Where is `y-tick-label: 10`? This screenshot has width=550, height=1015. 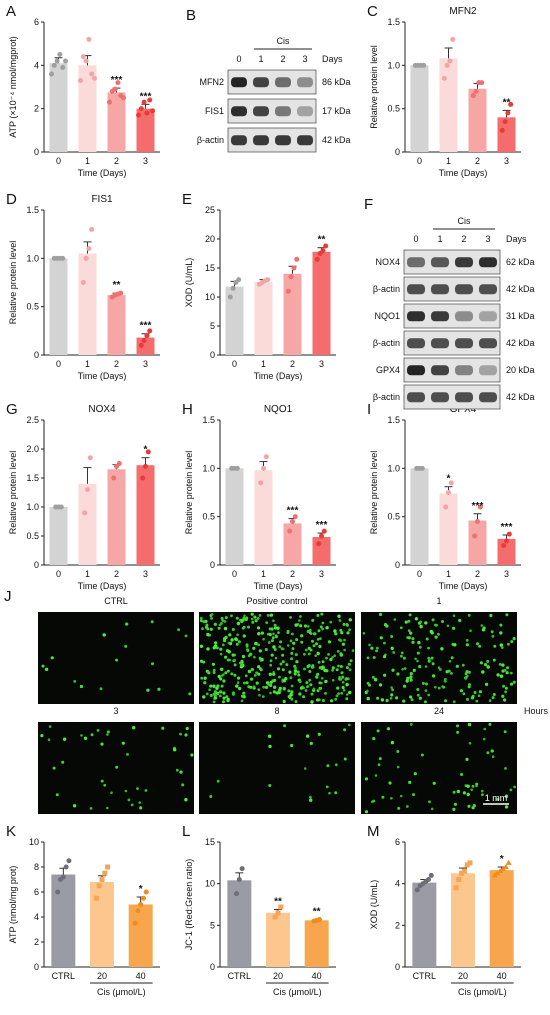
y-tick-label: 10 is located at coordinates (210, 884).